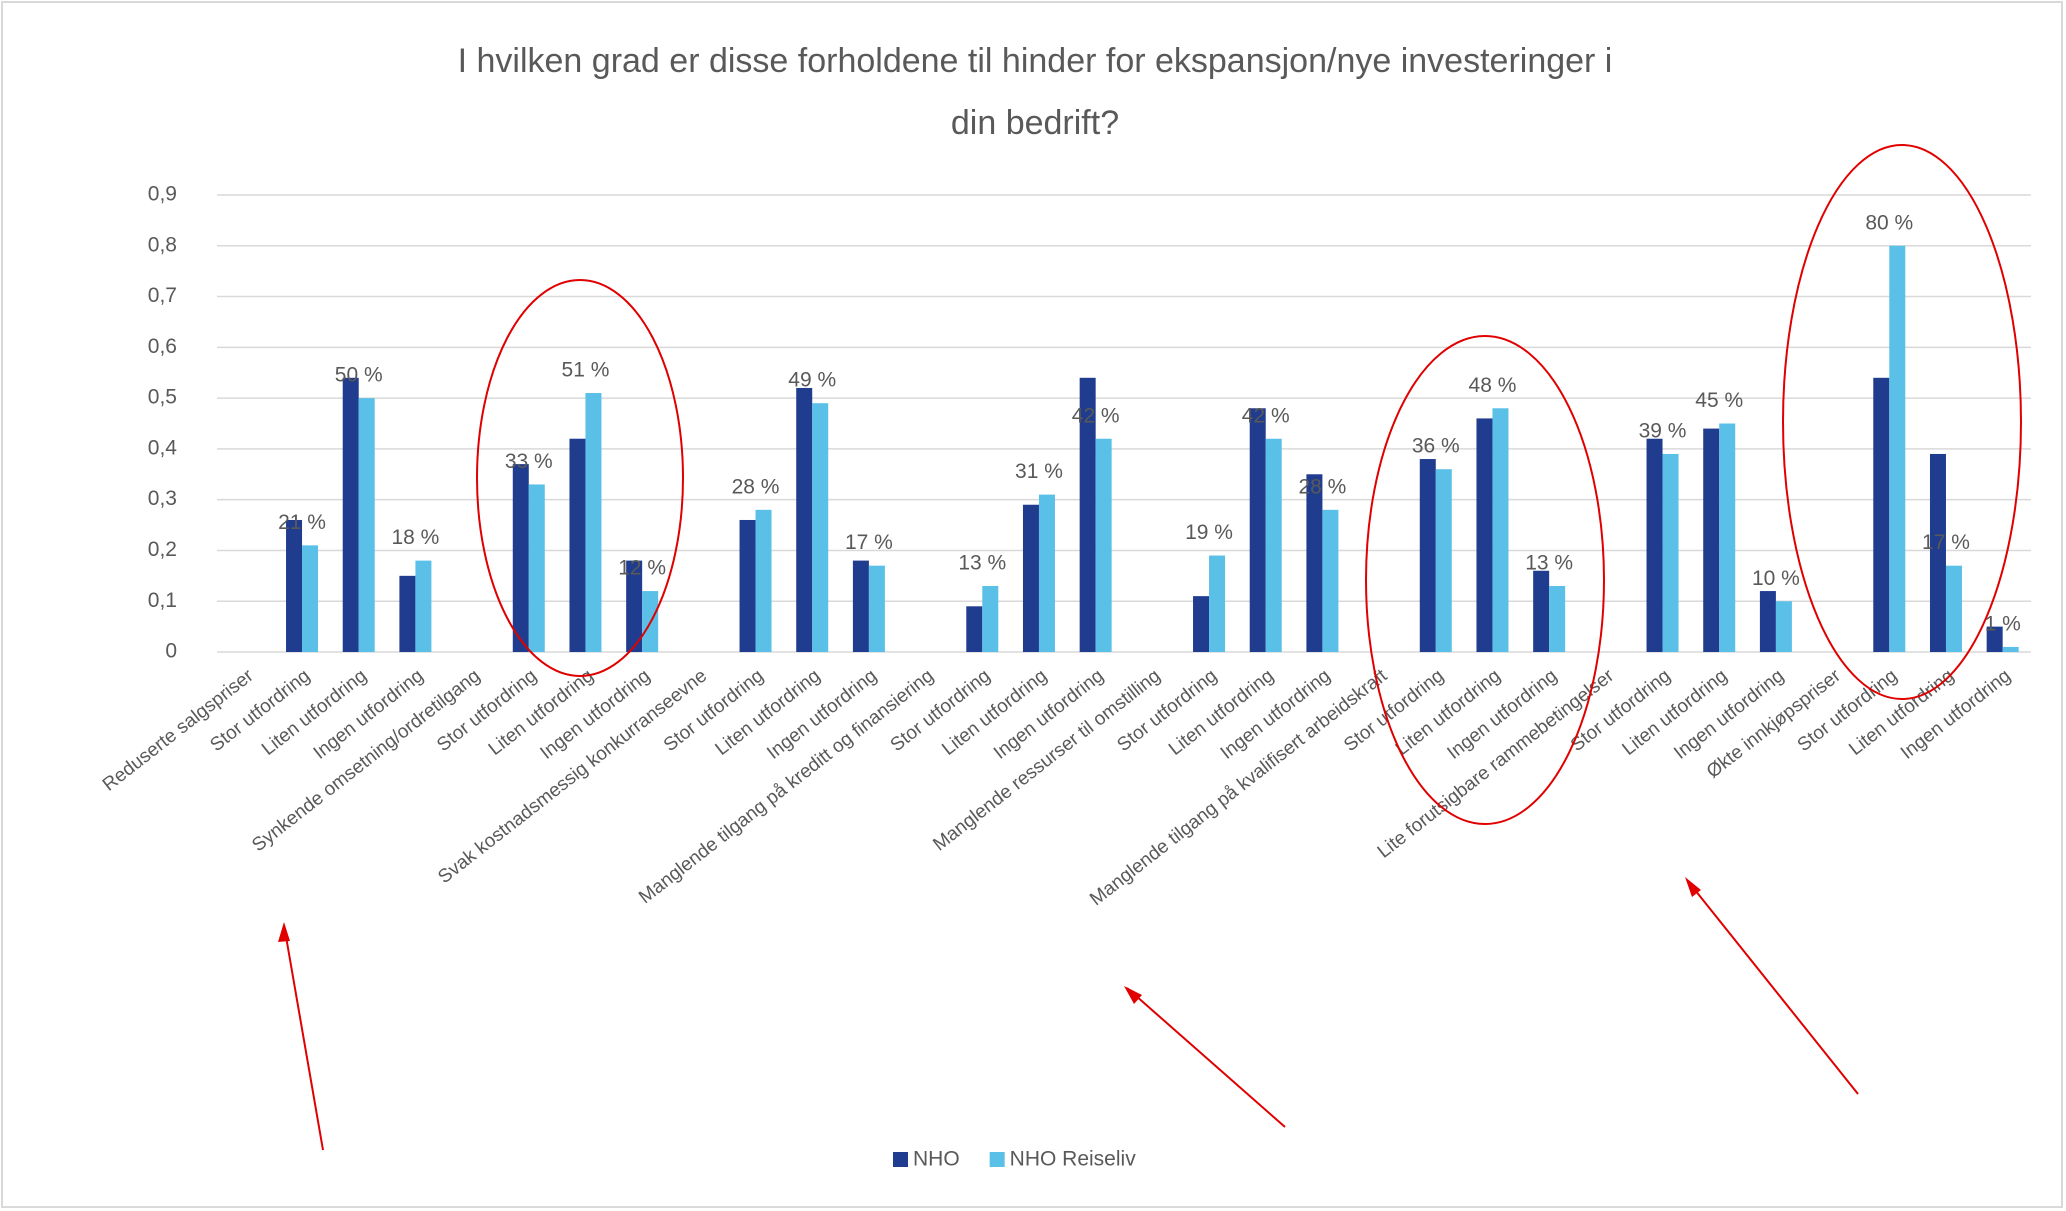  Describe the element at coordinates (1776, 578) in the screenshot. I see `data-label: 10 %` at that location.